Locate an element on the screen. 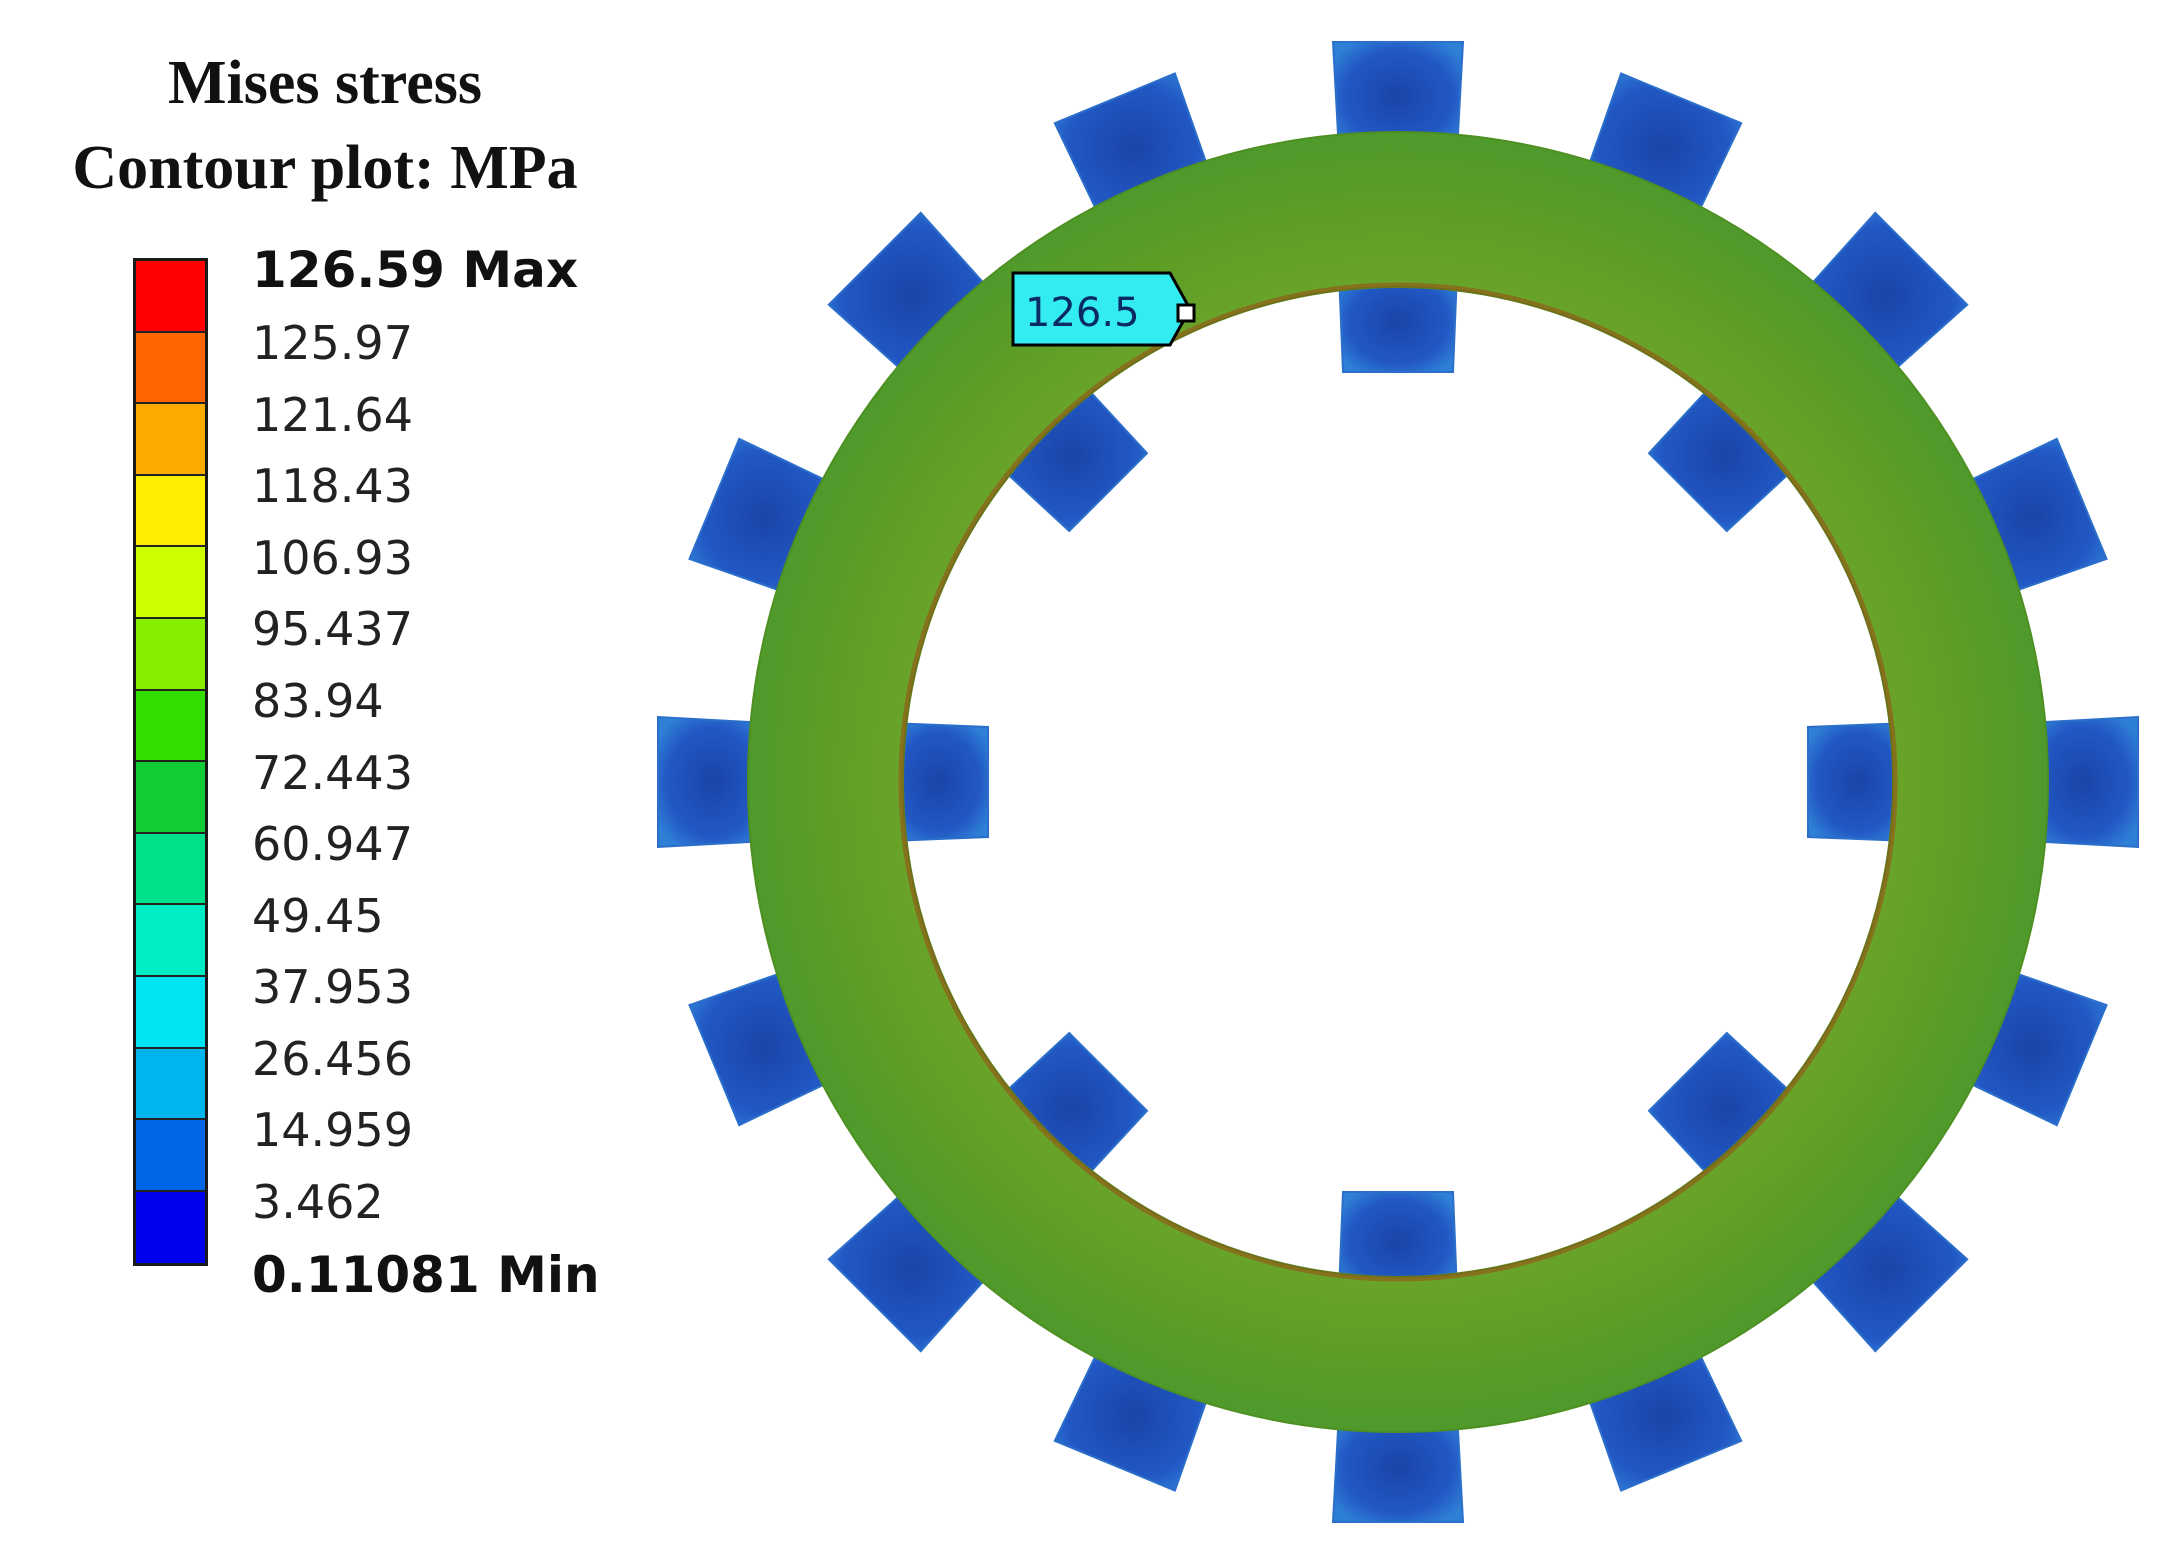  legend-level-label: 3.462 is located at coordinates (318, 1202).